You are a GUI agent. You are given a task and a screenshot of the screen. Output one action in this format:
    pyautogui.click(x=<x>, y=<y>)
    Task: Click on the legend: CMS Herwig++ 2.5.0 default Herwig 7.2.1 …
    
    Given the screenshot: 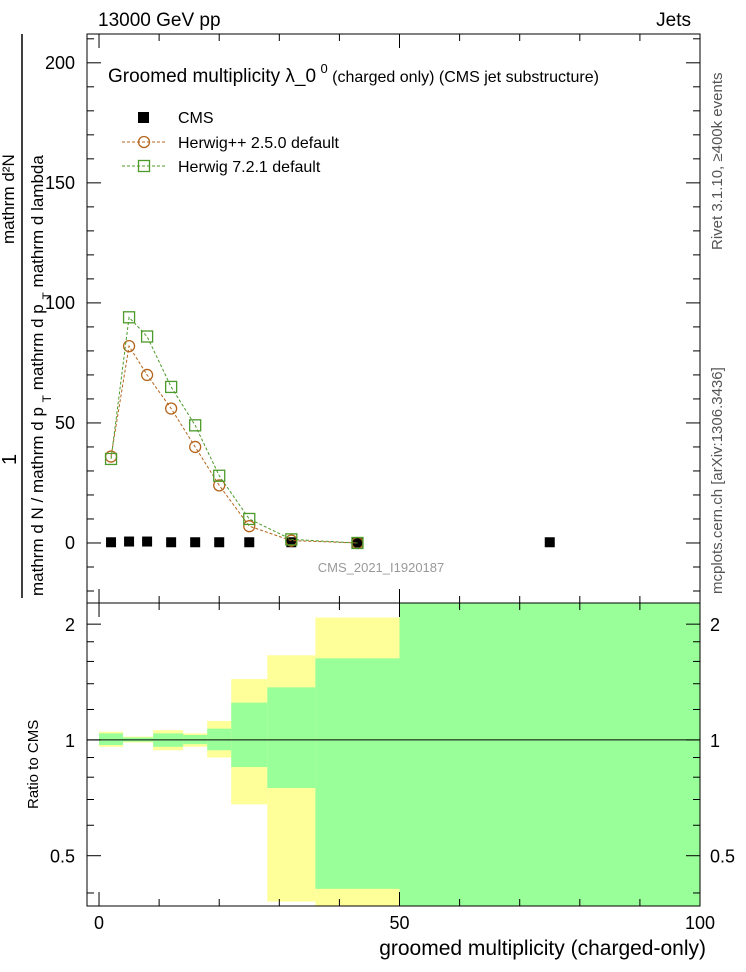 What is the action you would take?
    pyautogui.click(x=231, y=143)
    